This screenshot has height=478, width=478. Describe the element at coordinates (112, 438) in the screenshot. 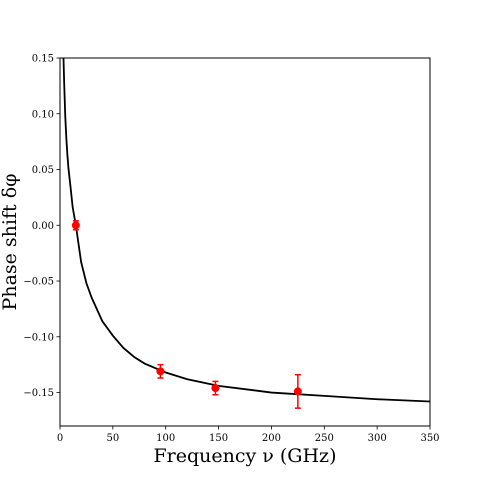

I see `x-tick-label: 50` at that location.